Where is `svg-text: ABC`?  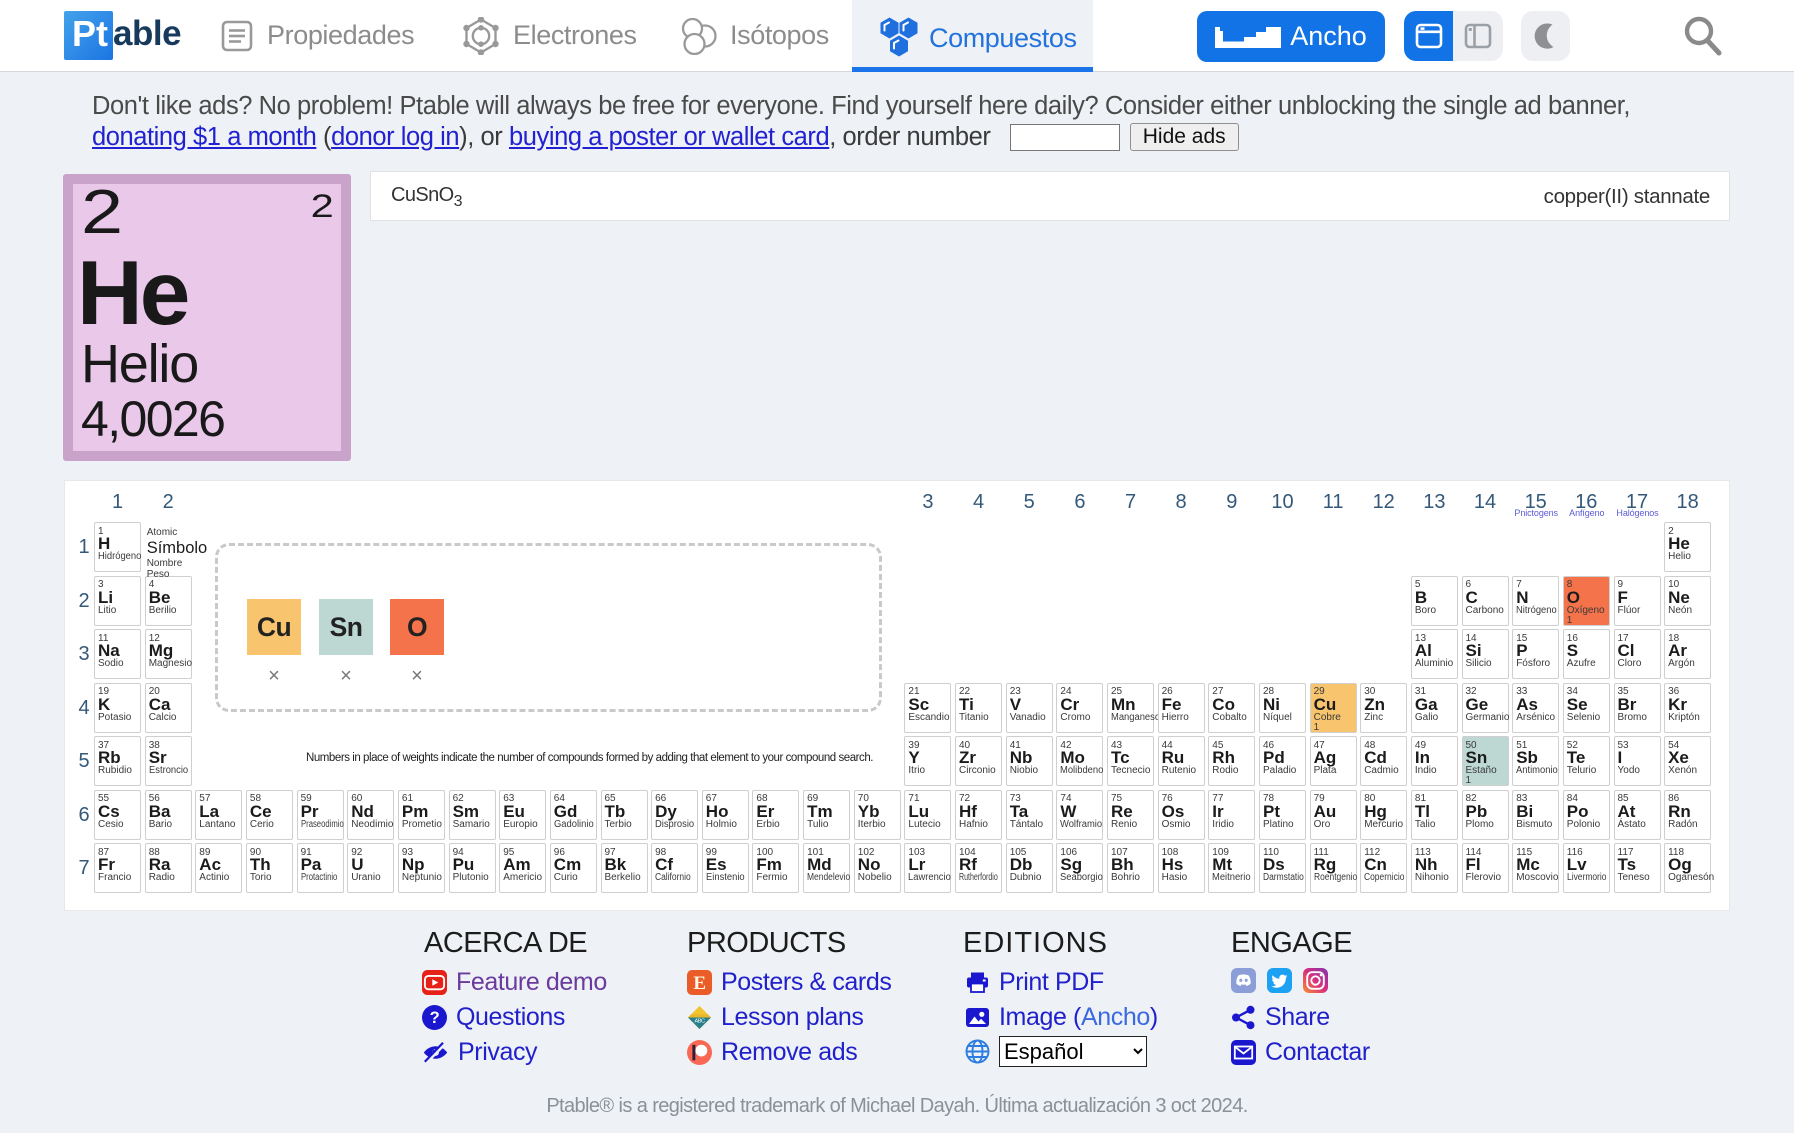
svg-text: ABC is located at coordinates (699, 1022).